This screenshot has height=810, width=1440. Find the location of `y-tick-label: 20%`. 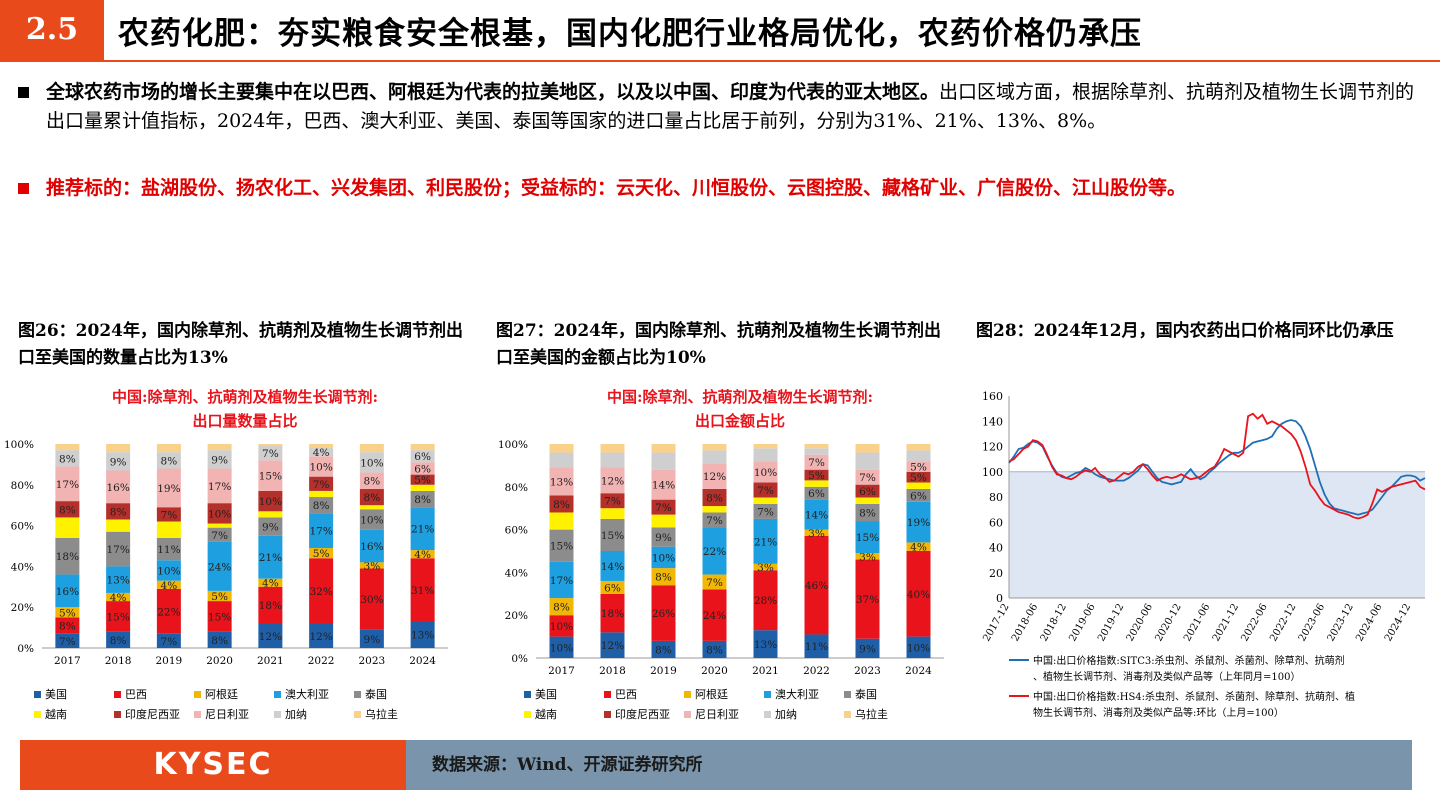

y-tick-label: 20% is located at coordinates (22, 608).